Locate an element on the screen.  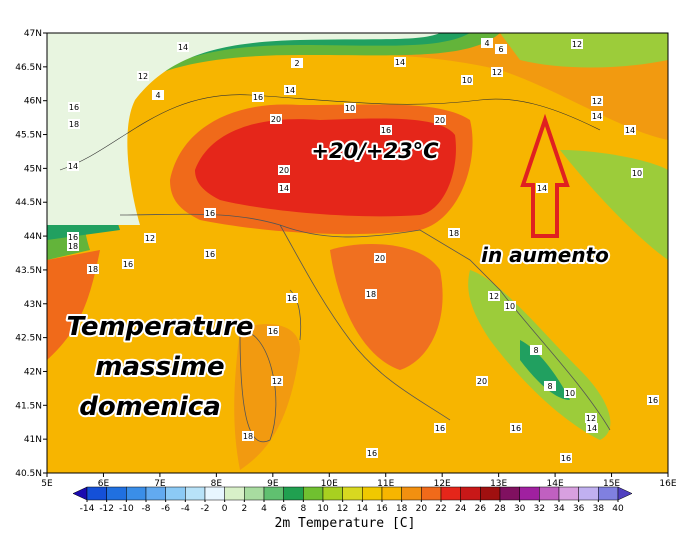
annotation-range: +20/+23°C is located at coordinates (375, 151).